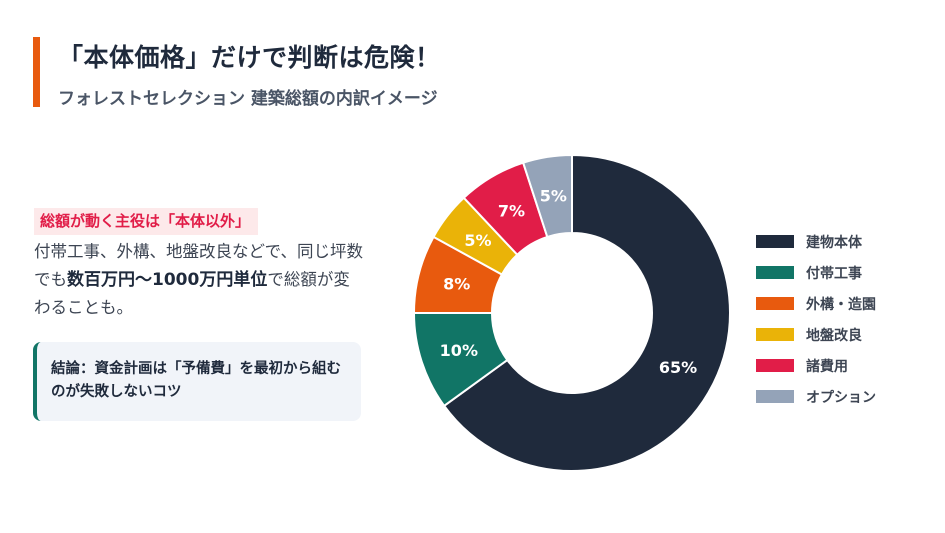 The width and height of the screenshot is (945, 533). What do you see at coordinates (199, 265) in the screenshot?
I see `body-text-part1: 付帯工事、外構、地盤改良などで、同じ坪数でも` at bounding box center [199, 265].